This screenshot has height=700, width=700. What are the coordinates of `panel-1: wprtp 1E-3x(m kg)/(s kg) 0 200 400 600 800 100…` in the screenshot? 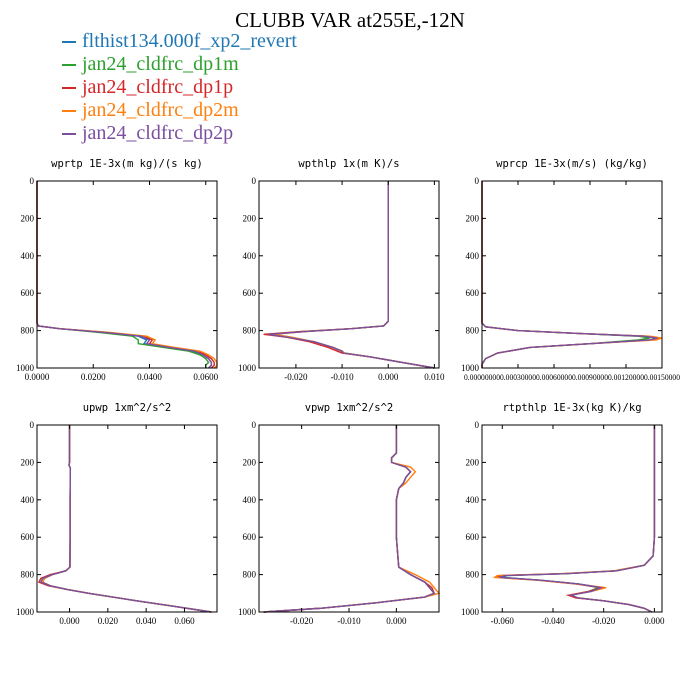 It's located at (117, 270).